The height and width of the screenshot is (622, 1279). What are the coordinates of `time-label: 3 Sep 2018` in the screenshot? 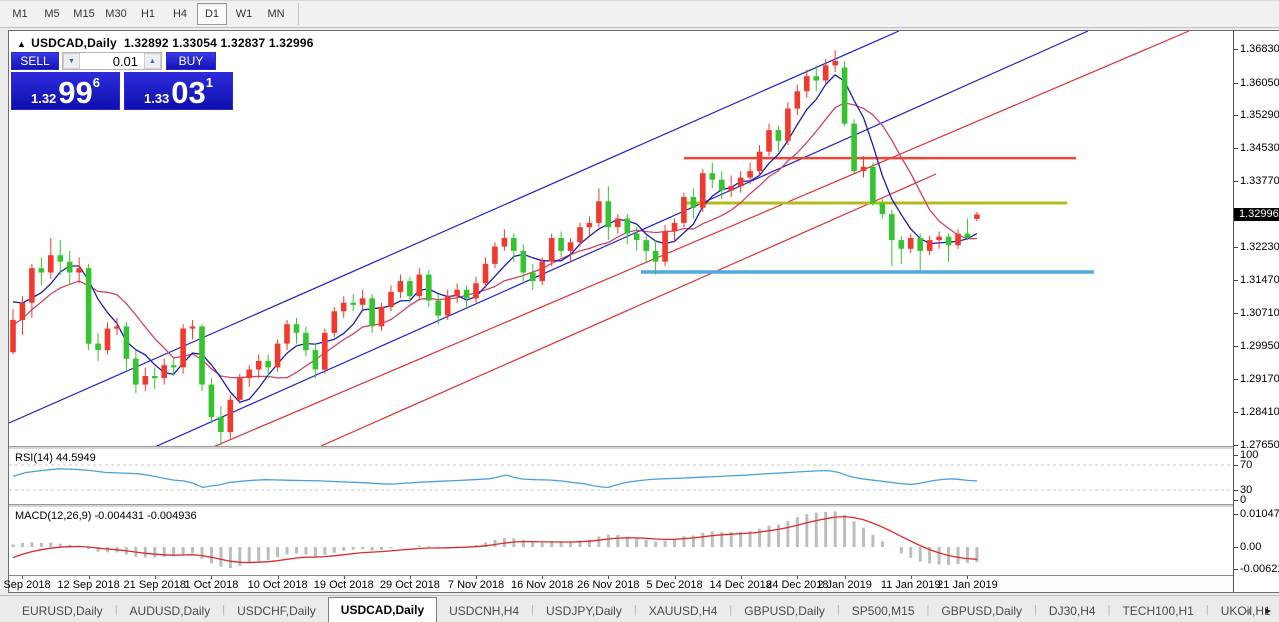 It's located at (25, 585).